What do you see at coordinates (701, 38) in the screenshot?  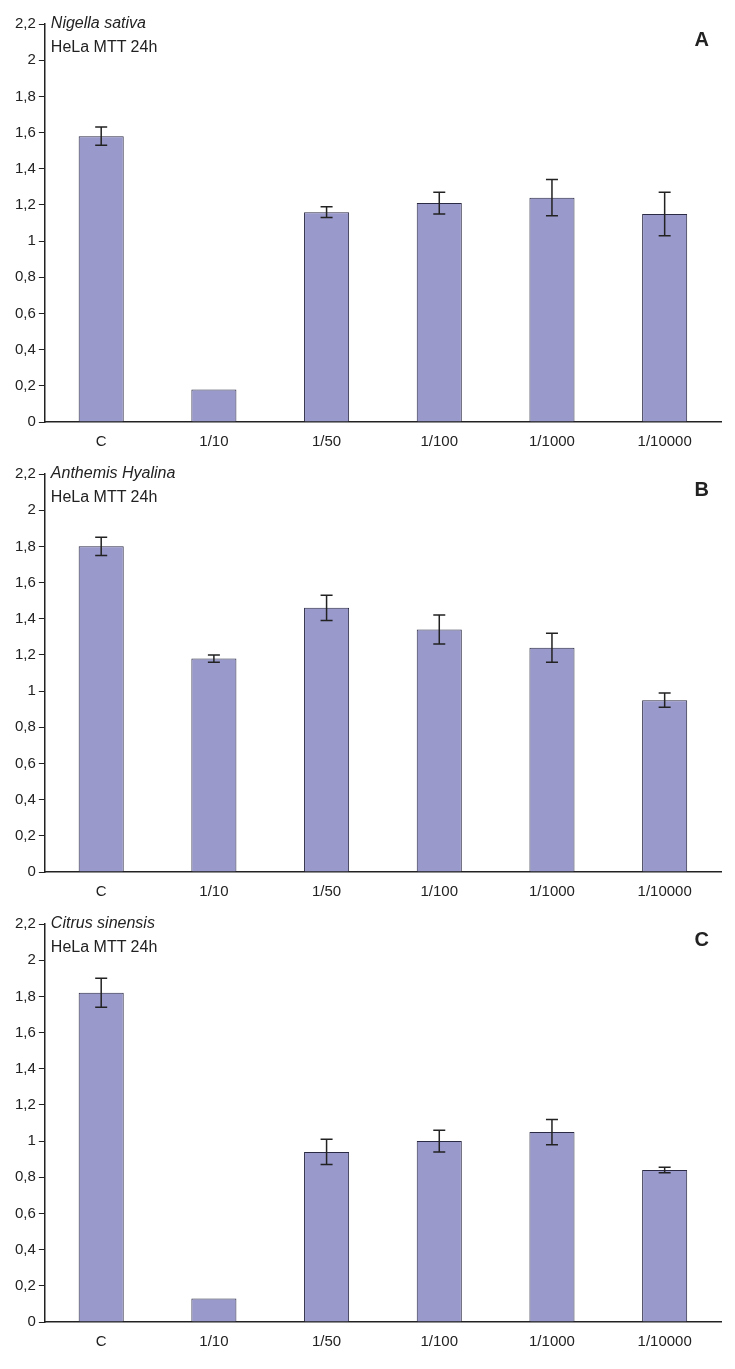 I see `annotation: A` at bounding box center [701, 38].